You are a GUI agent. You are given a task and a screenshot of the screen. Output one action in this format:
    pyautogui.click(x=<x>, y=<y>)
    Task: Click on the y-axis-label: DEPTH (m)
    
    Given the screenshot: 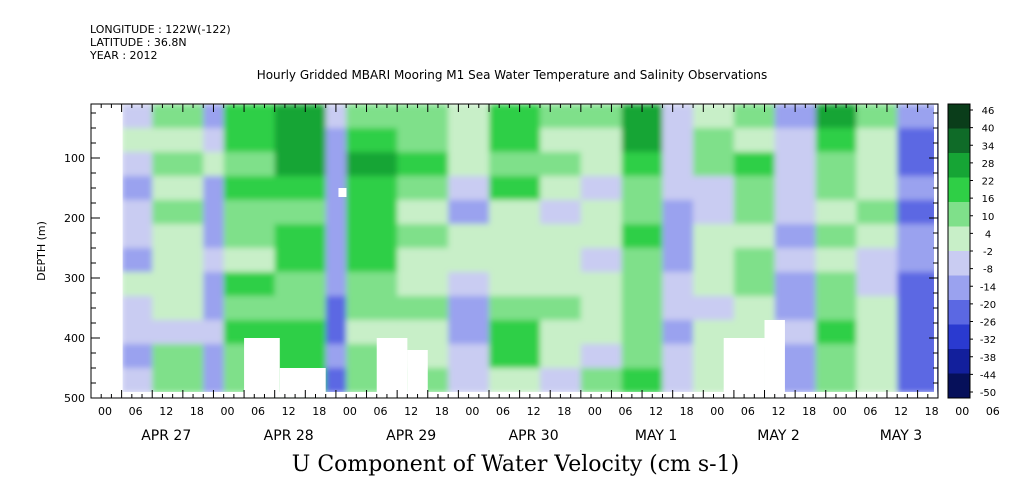 What is the action you would take?
    pyautogui.click(x=41, y=251)
    